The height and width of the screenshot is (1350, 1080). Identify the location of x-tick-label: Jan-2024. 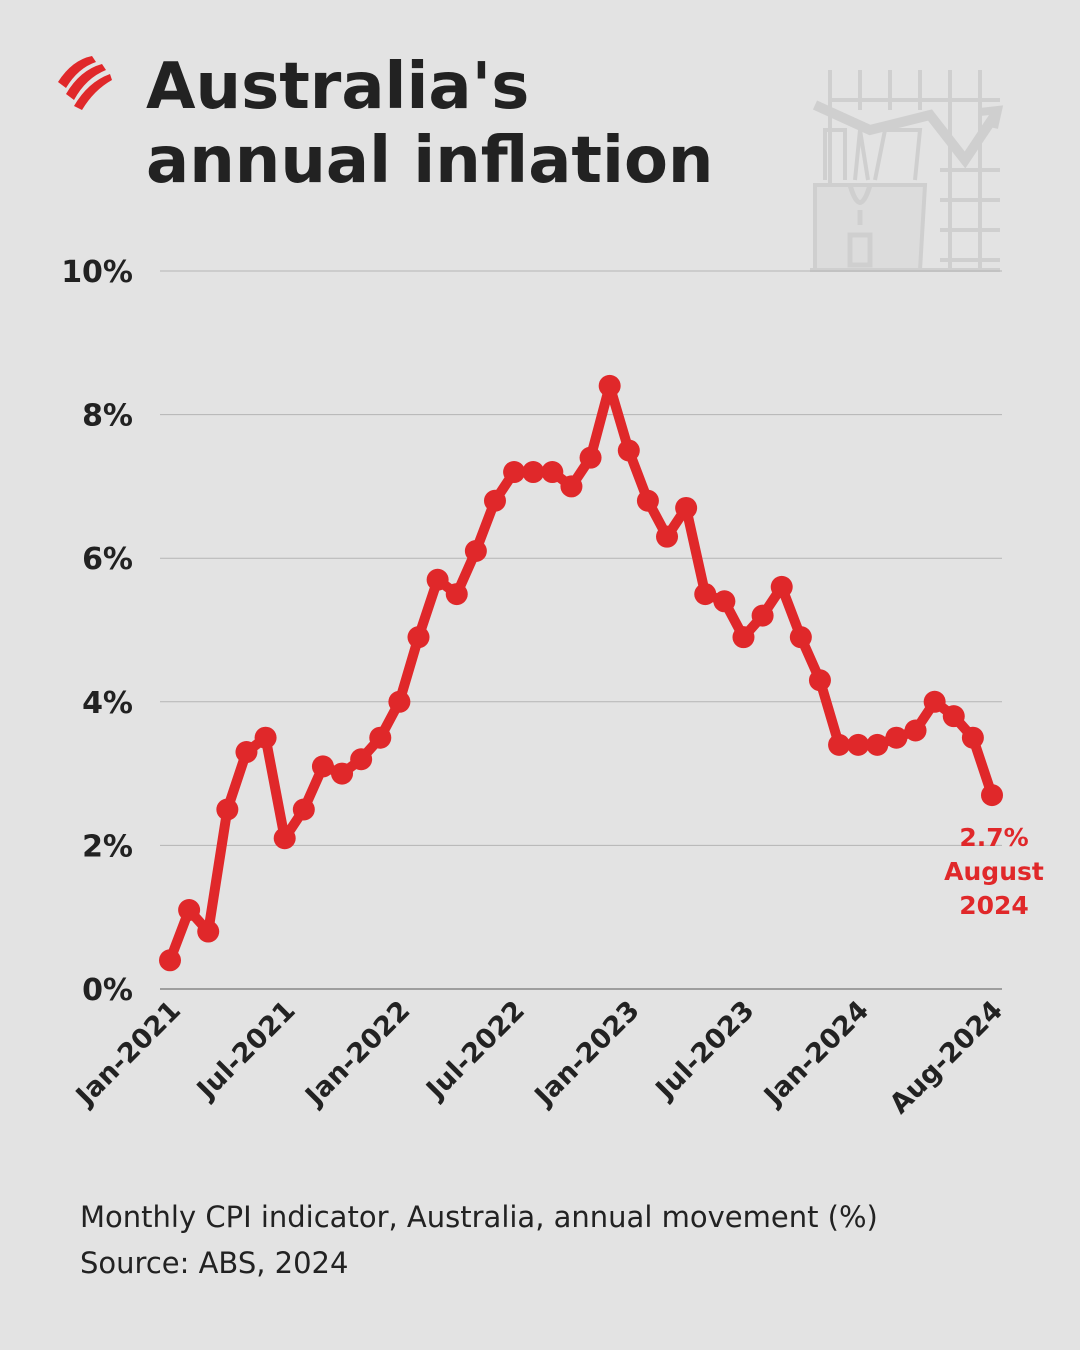
(816, 1054).